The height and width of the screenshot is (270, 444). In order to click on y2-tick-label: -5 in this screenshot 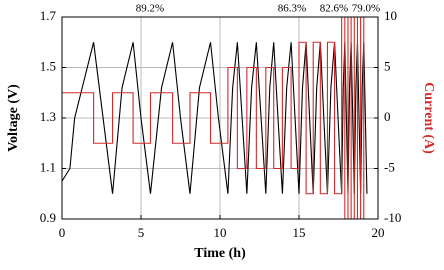, I will do `click(389, 166)`.